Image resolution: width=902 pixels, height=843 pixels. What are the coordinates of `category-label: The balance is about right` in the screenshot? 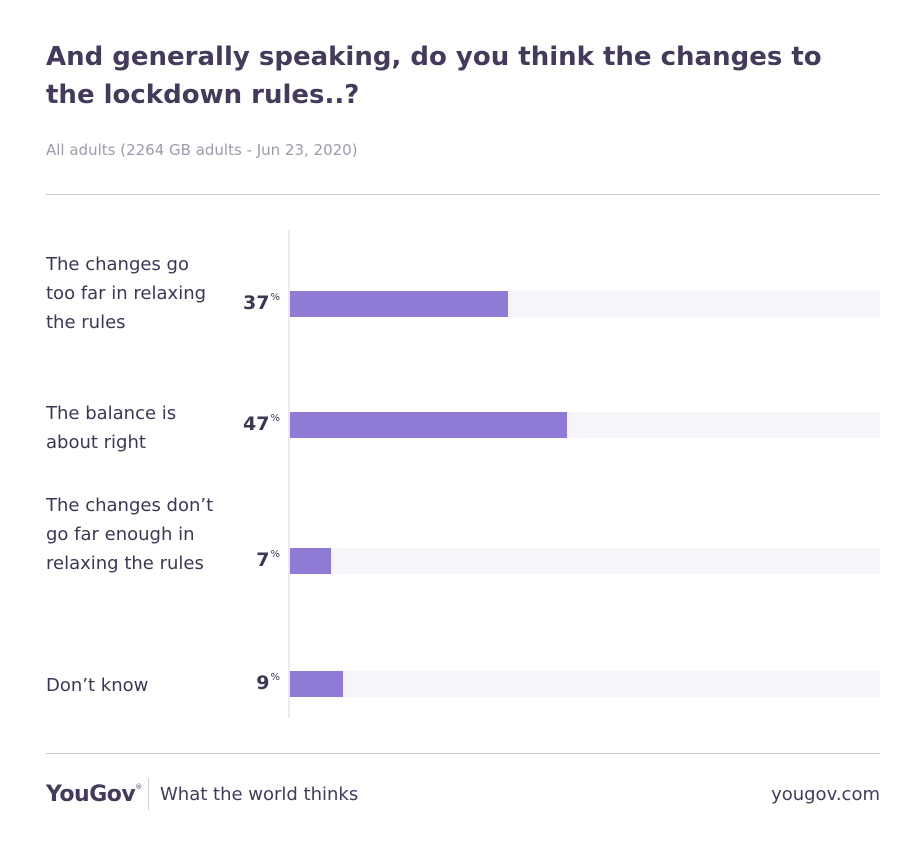 It's located at (111, 428).